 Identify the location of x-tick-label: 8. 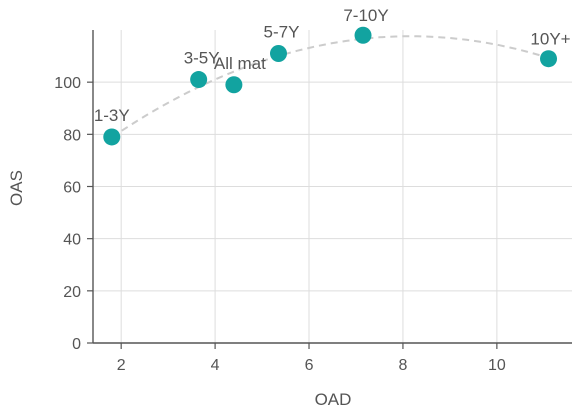
(402, 365).